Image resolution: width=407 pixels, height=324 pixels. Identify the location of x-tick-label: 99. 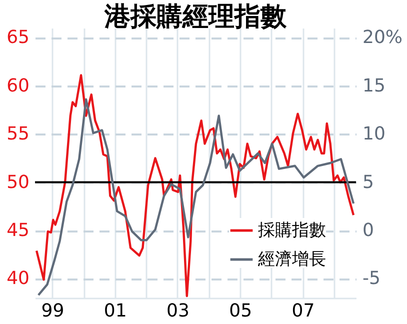
(52, 311).